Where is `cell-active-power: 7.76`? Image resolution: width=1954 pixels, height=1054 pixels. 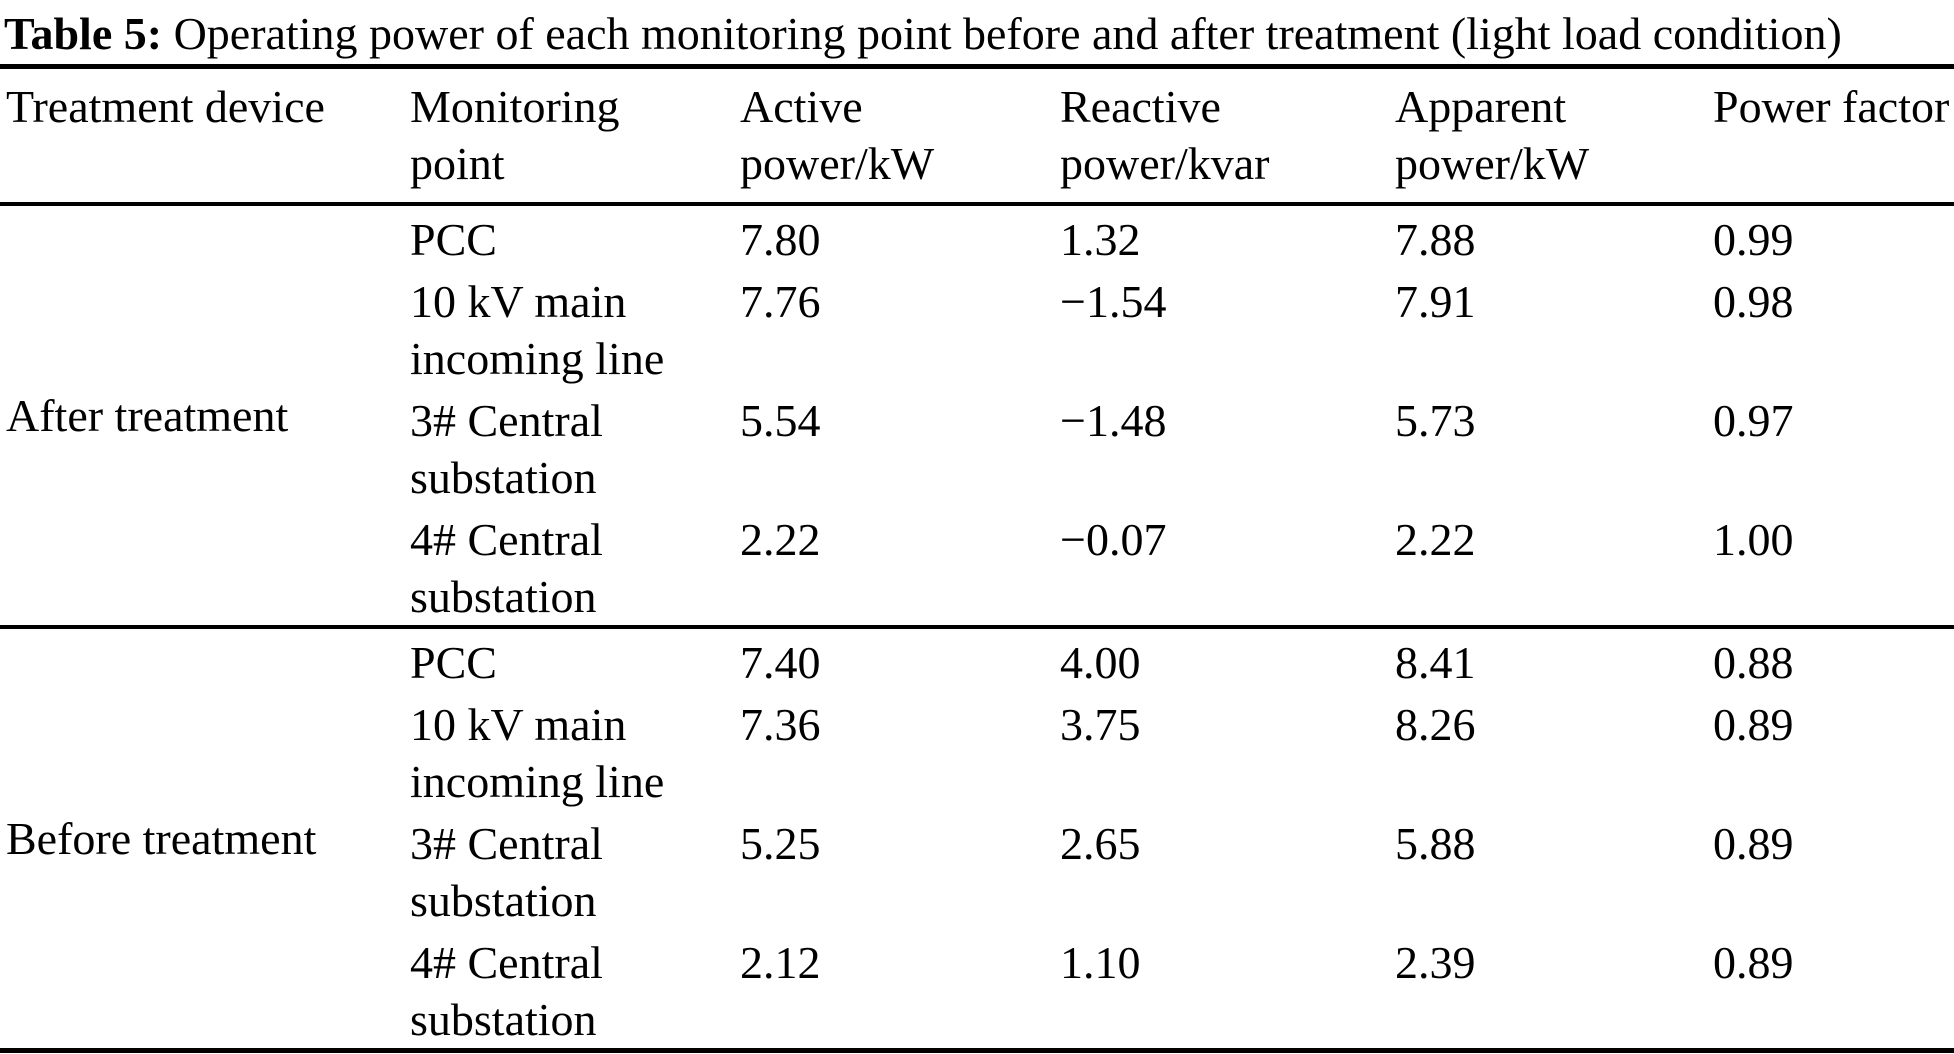 cell-active-power: 7.76 is located at coordinates (780, 301).